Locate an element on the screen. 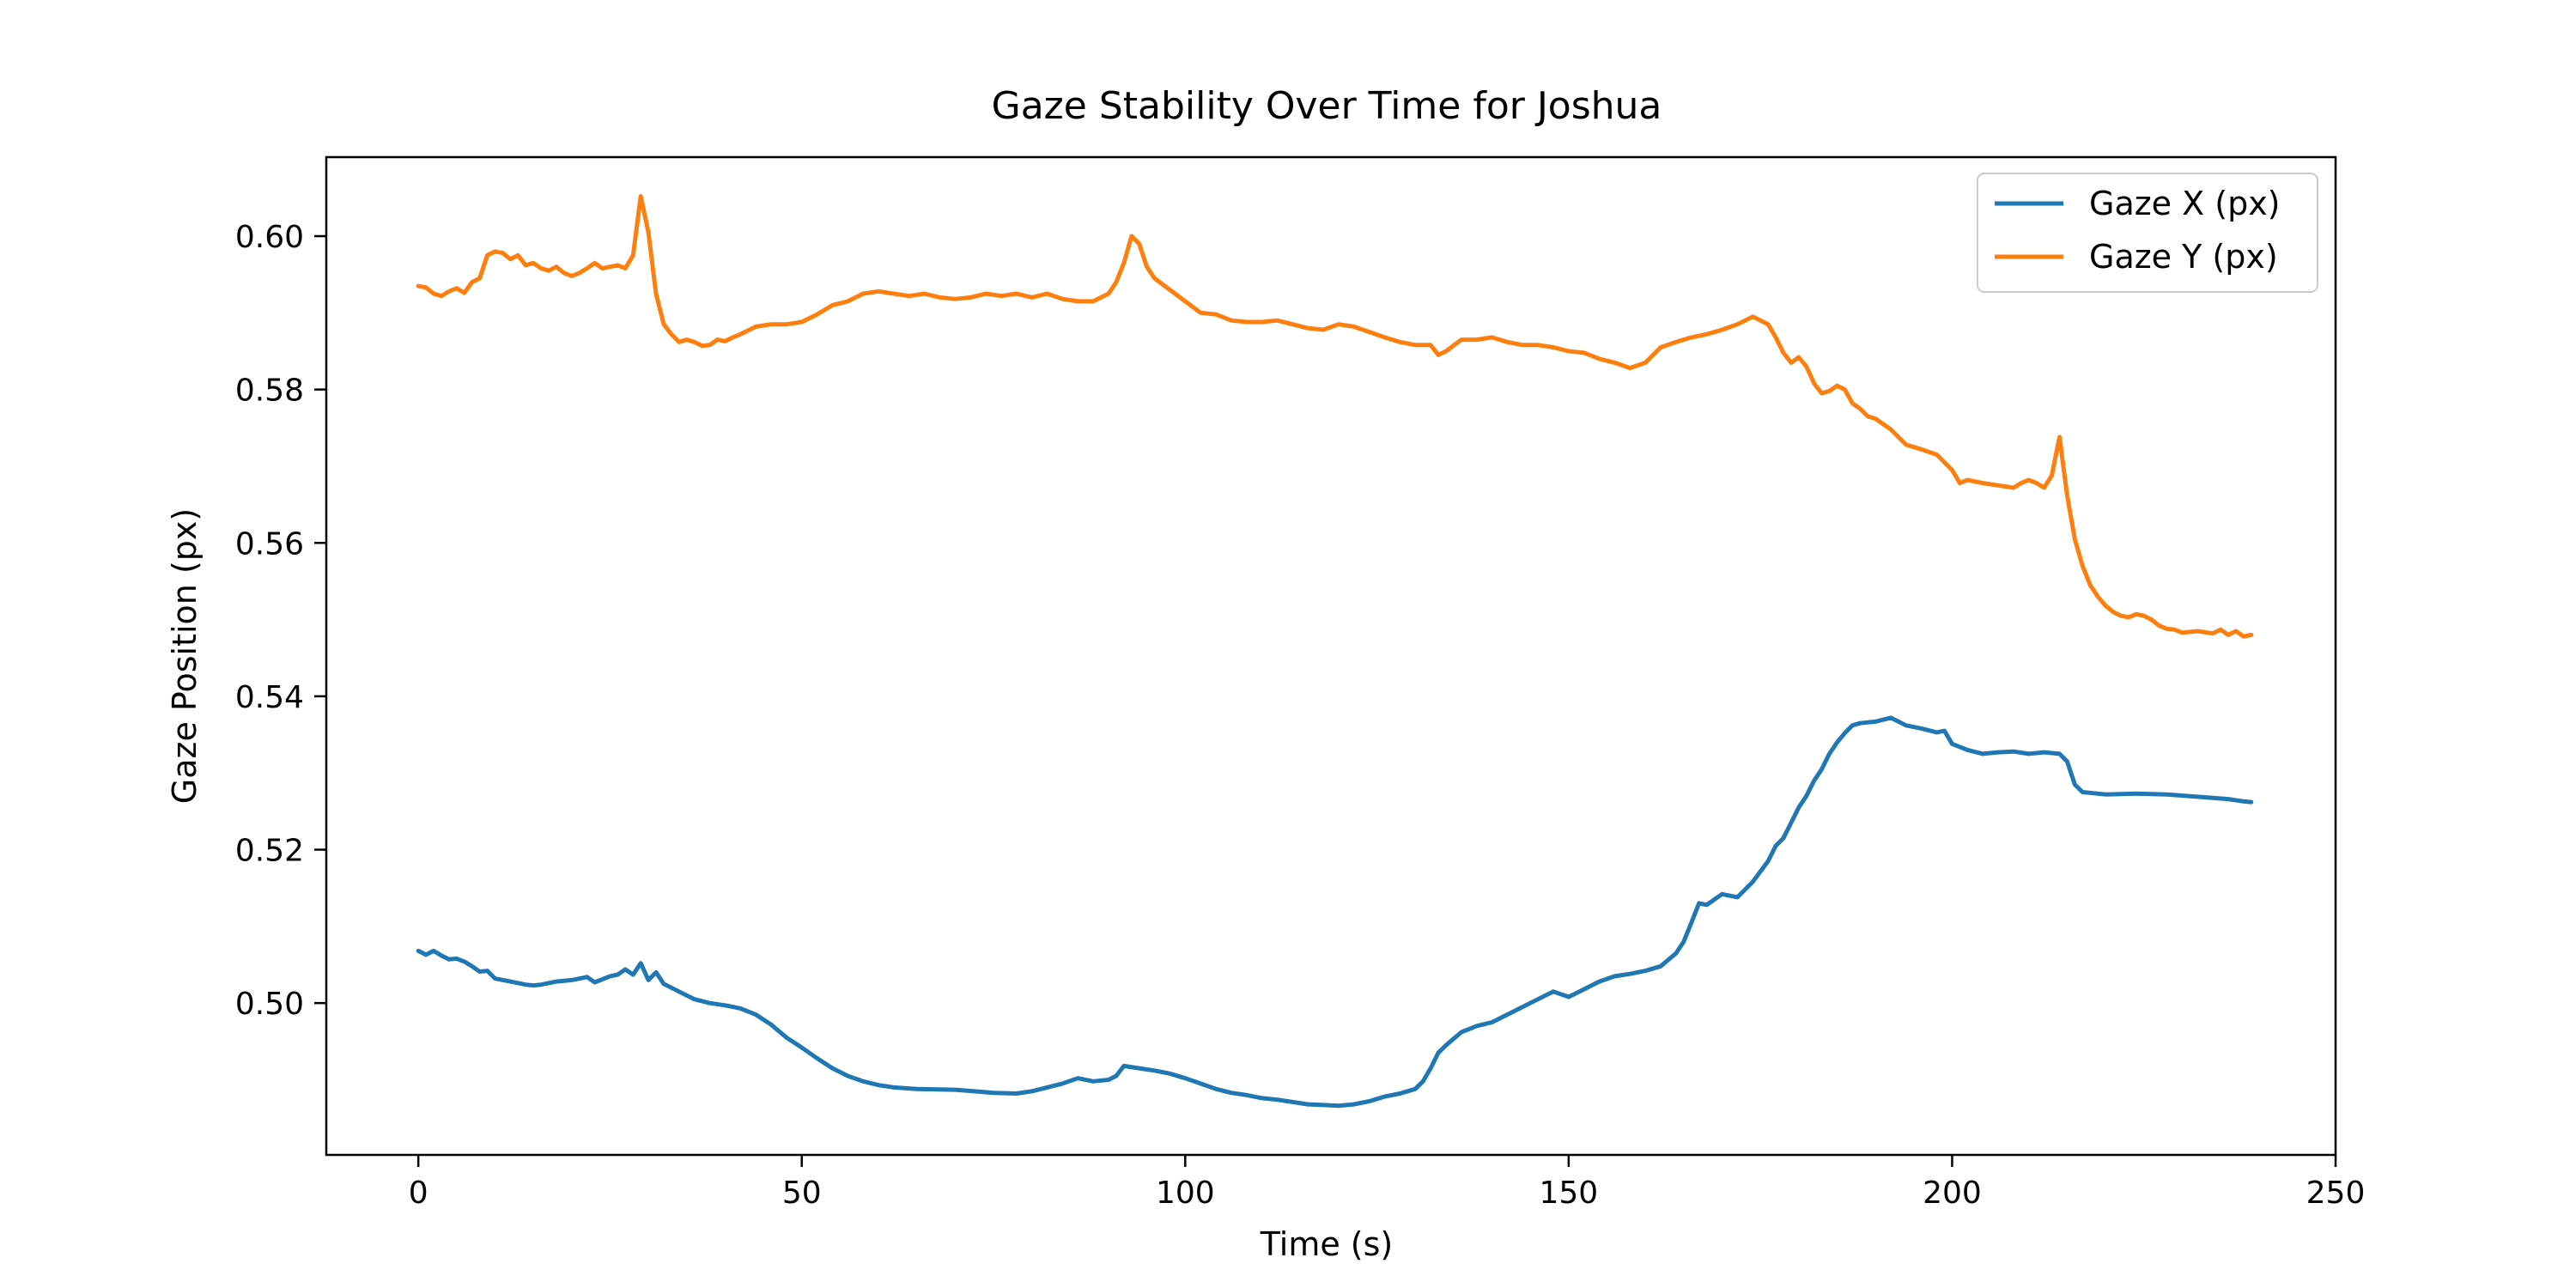 This screenshot has width=2576, height=1288. x-tick-label: 50 is located at coordinates (802, 1193).